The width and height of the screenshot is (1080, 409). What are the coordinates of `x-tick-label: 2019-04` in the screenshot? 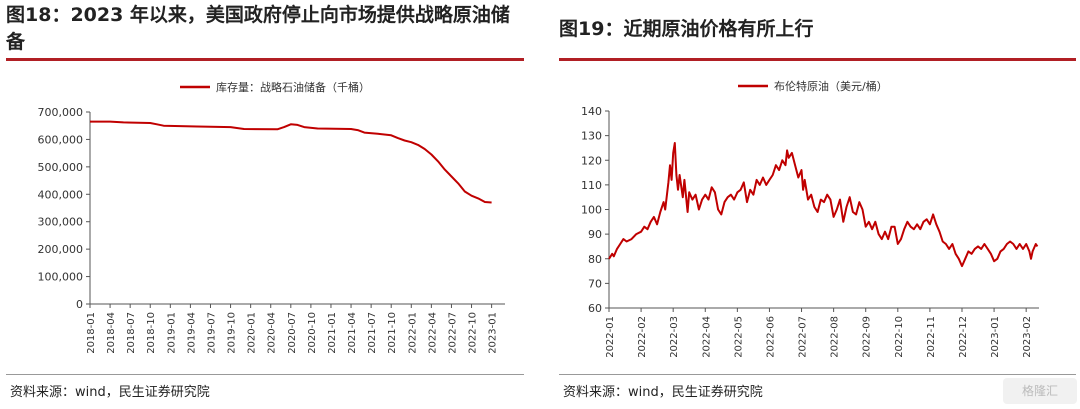 It's located at (191, 333).